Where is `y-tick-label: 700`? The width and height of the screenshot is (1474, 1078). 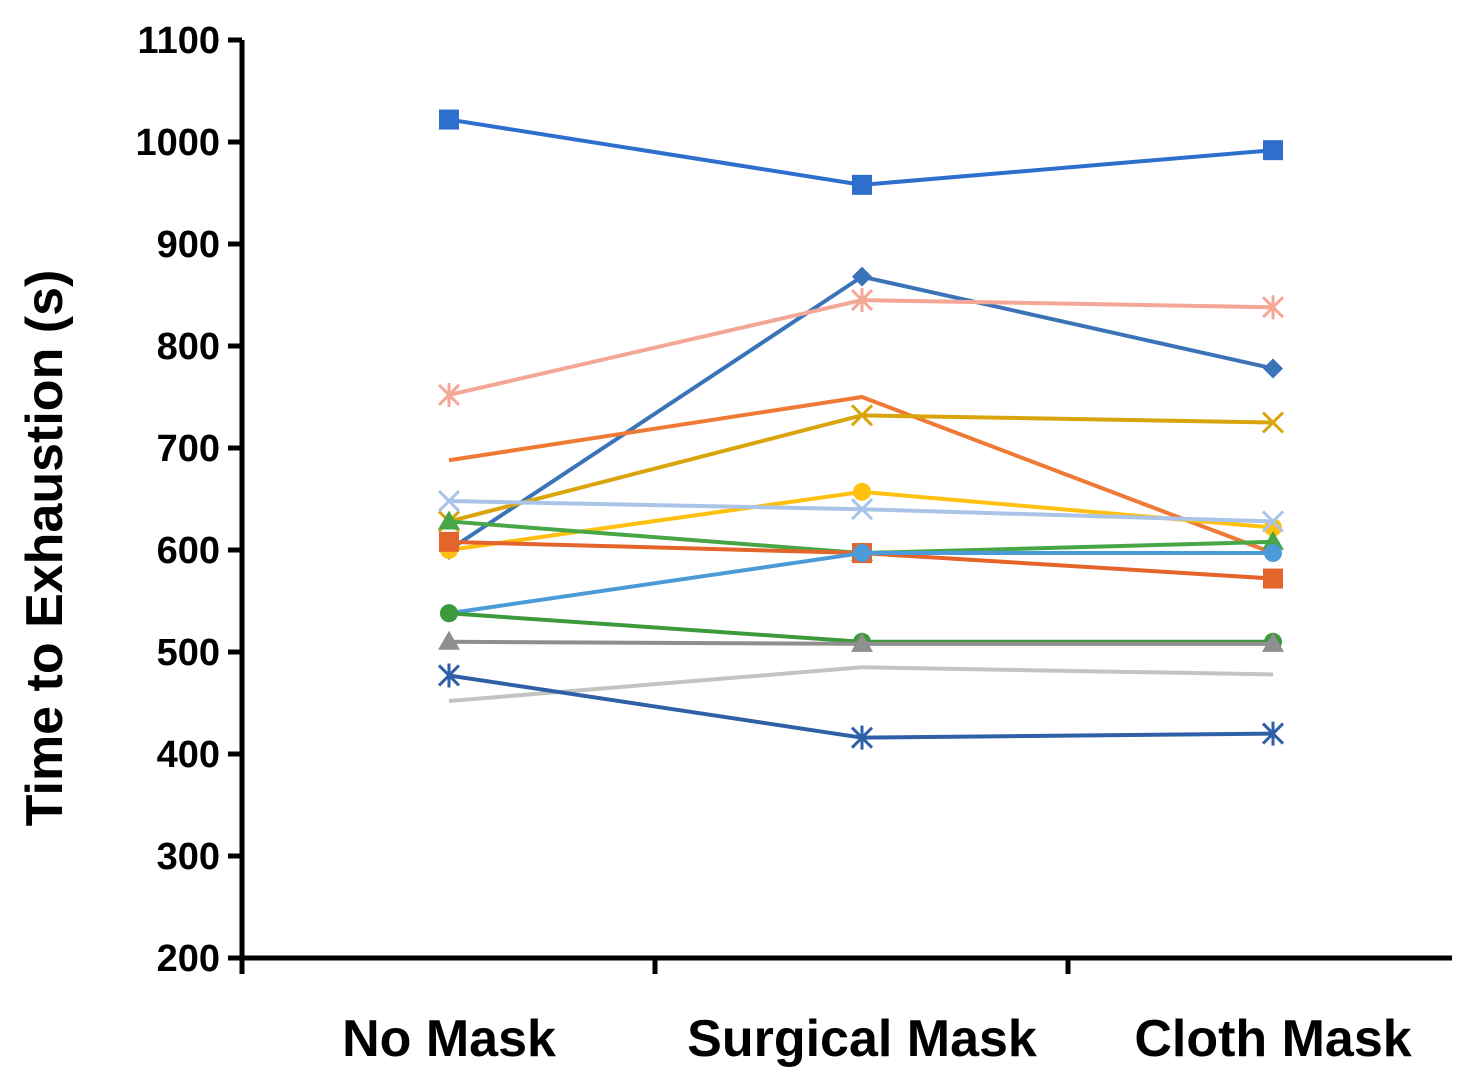 y-tick-label: 700 is located at coordinates (188, 449).